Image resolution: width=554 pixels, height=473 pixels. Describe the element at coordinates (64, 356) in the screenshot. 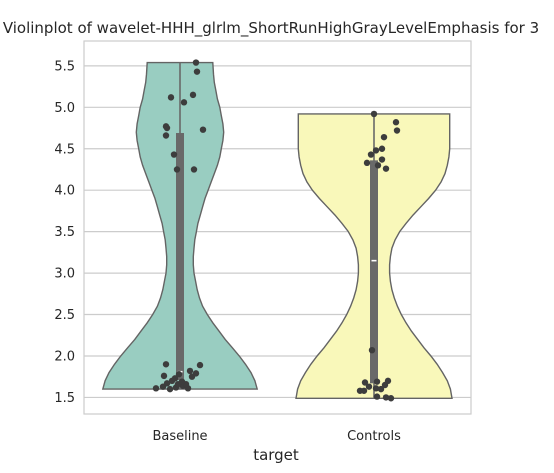

I see `y-tick-label: 2.0` at that location.